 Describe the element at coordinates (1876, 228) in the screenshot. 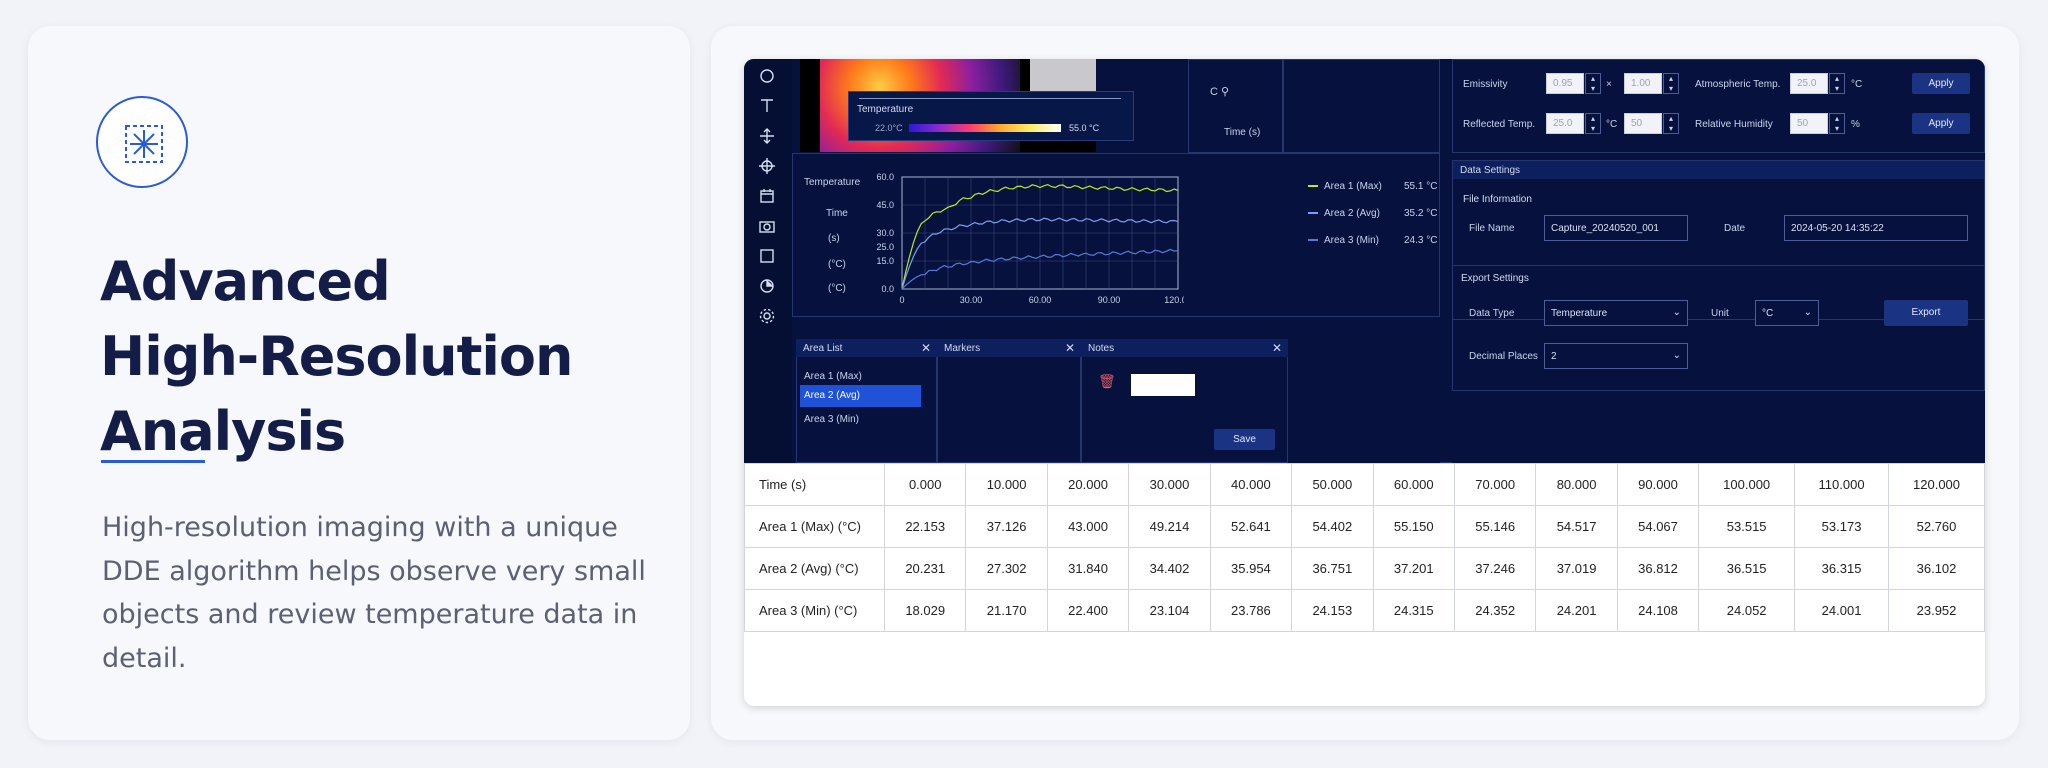

I see `date-field: 2024-05-20 14:35:22` at that location.